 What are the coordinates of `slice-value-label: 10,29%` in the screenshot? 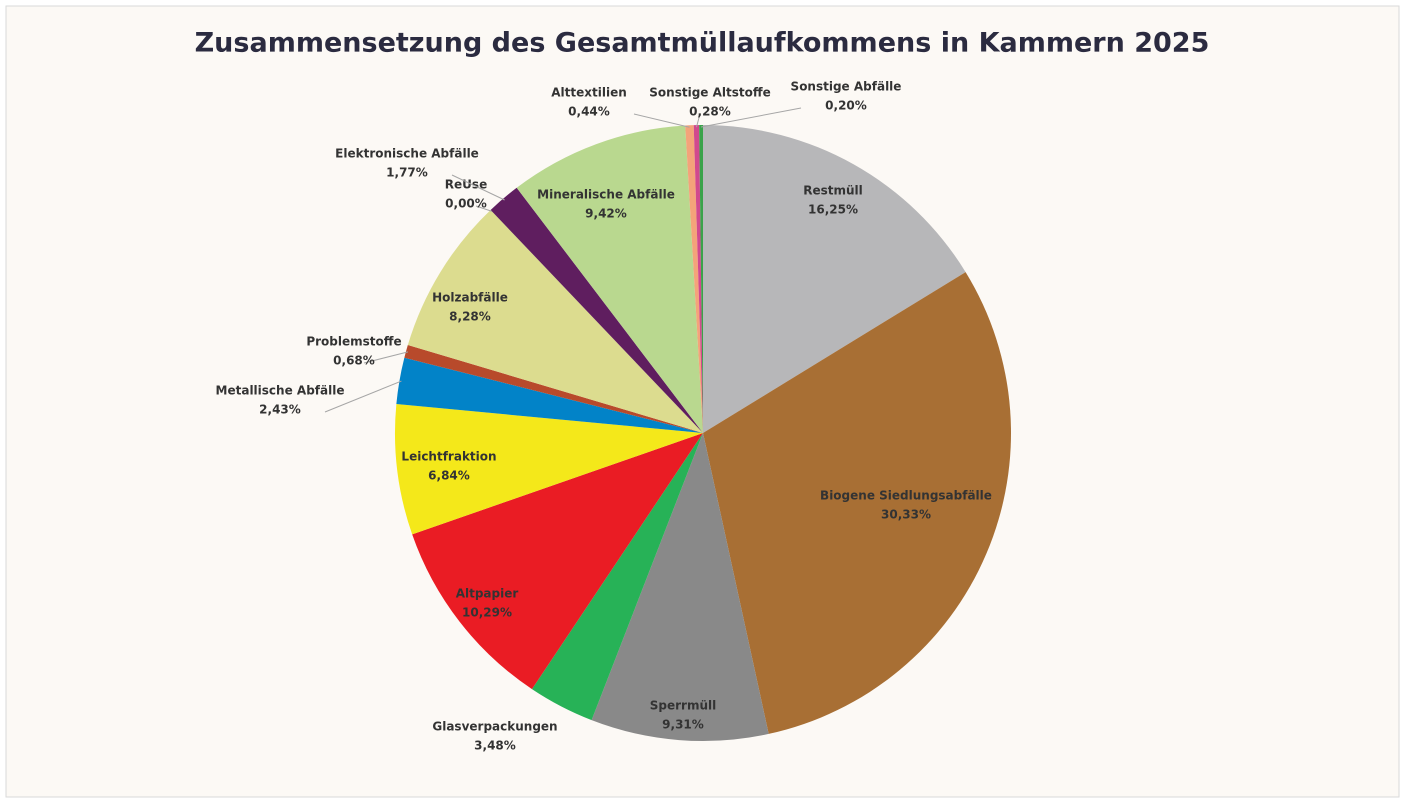 It's located at (487, 613).